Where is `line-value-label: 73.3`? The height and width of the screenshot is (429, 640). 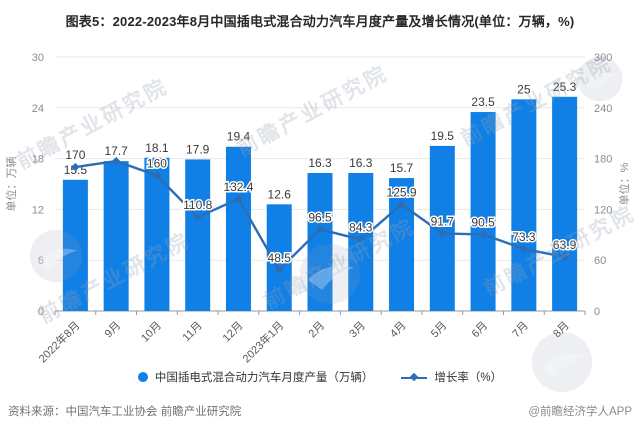
line-value-label: 73.3 is located at coordinates (524, 237).